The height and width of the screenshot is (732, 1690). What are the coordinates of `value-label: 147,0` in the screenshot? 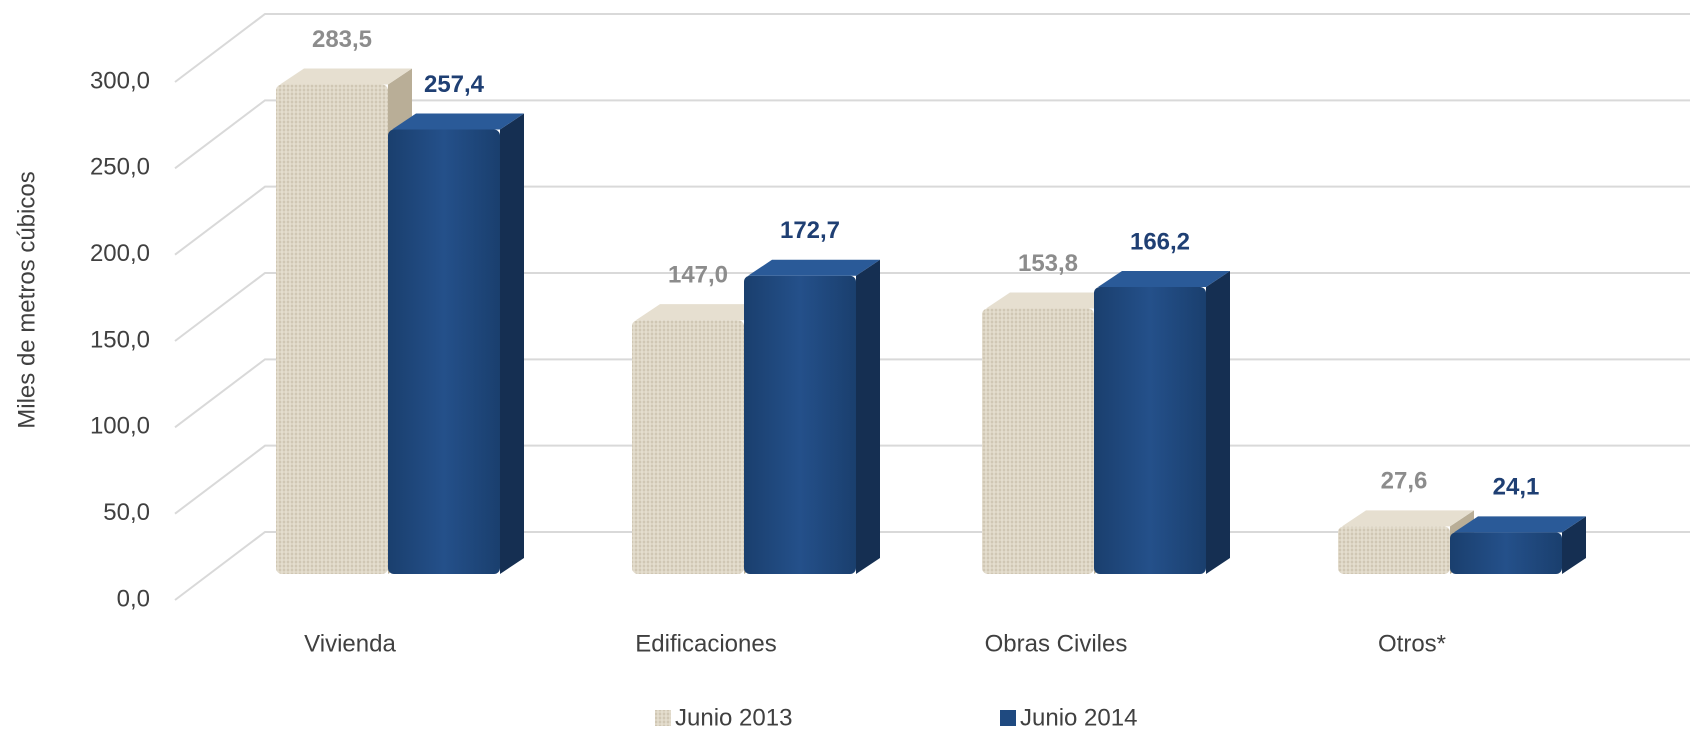 It's located at (698, 275).